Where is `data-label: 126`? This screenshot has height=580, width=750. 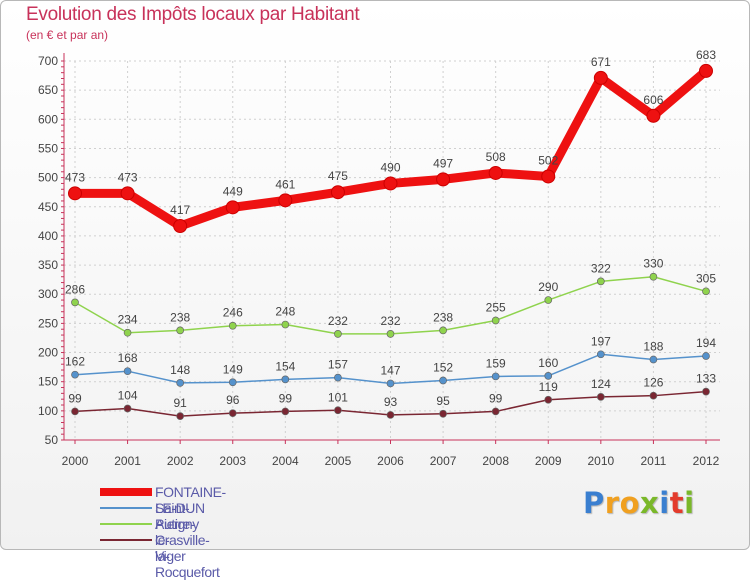
data-label: 126 is located at coordinates (653, 383).